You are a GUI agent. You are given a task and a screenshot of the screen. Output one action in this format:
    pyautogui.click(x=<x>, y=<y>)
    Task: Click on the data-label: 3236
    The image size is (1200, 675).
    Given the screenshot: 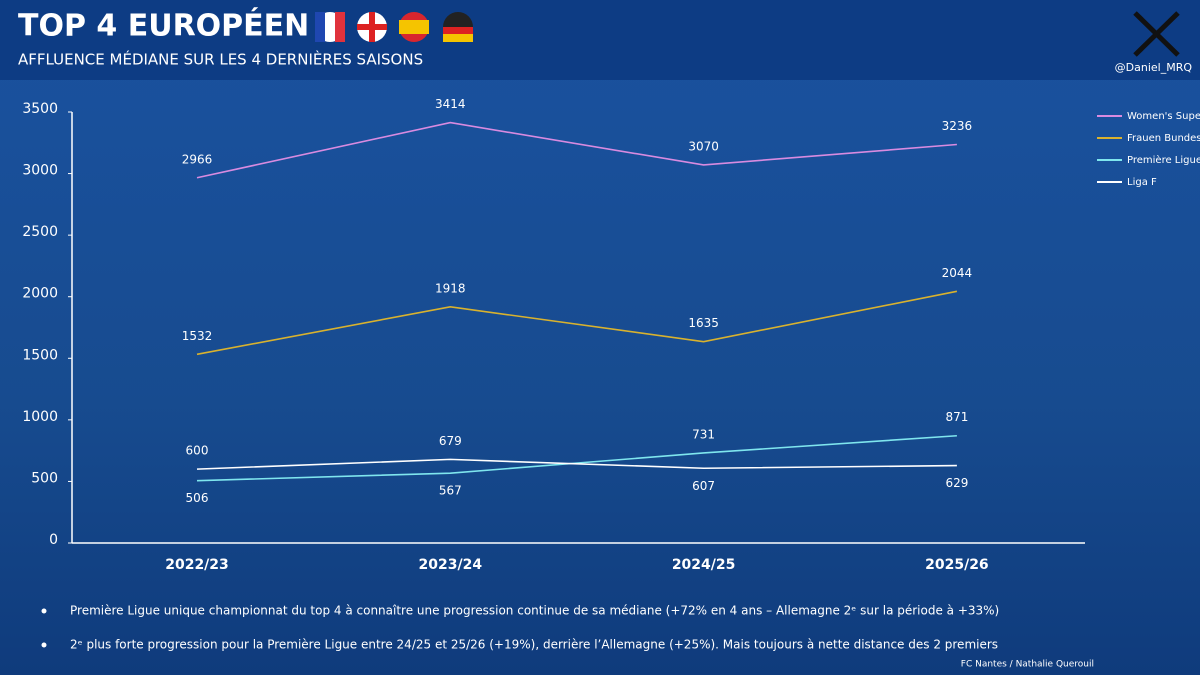 What is the action you would take?
    pyautogui.click(x=957, y=126)
    